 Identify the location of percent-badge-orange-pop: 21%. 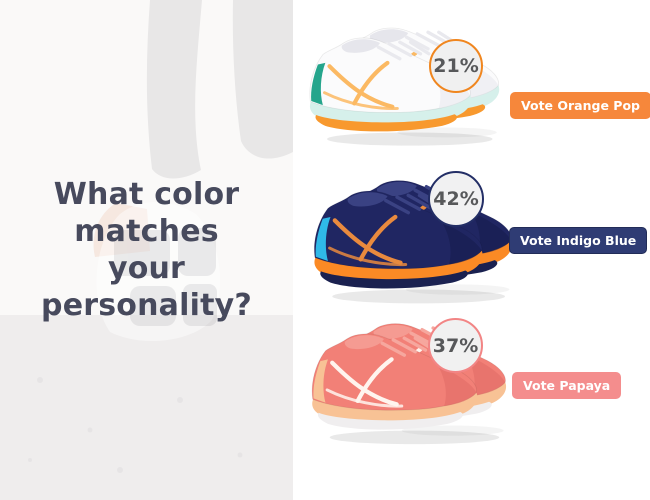
(456, 66).